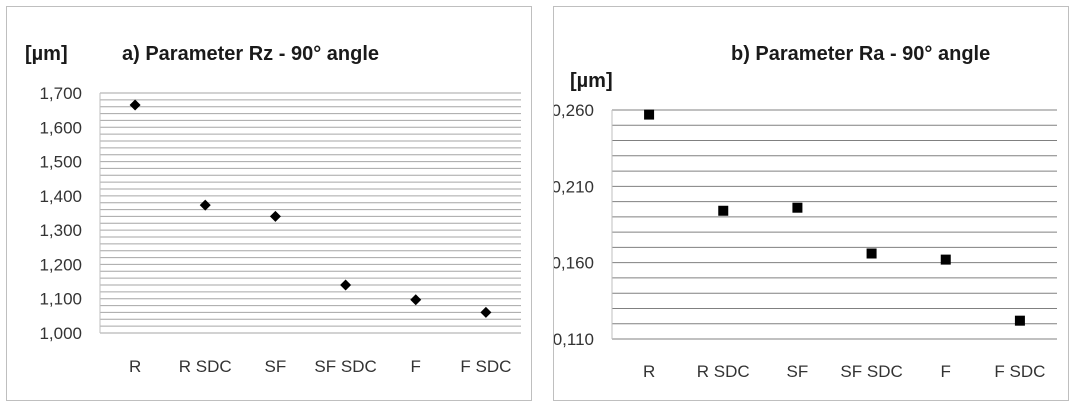 Image resolution: width=1075 pixels, height=405 pixels. What do you see at coordinates (60, 230) in the screenshot?
I see `y-tick-label: 1,300` at bounding box center [60, 230].